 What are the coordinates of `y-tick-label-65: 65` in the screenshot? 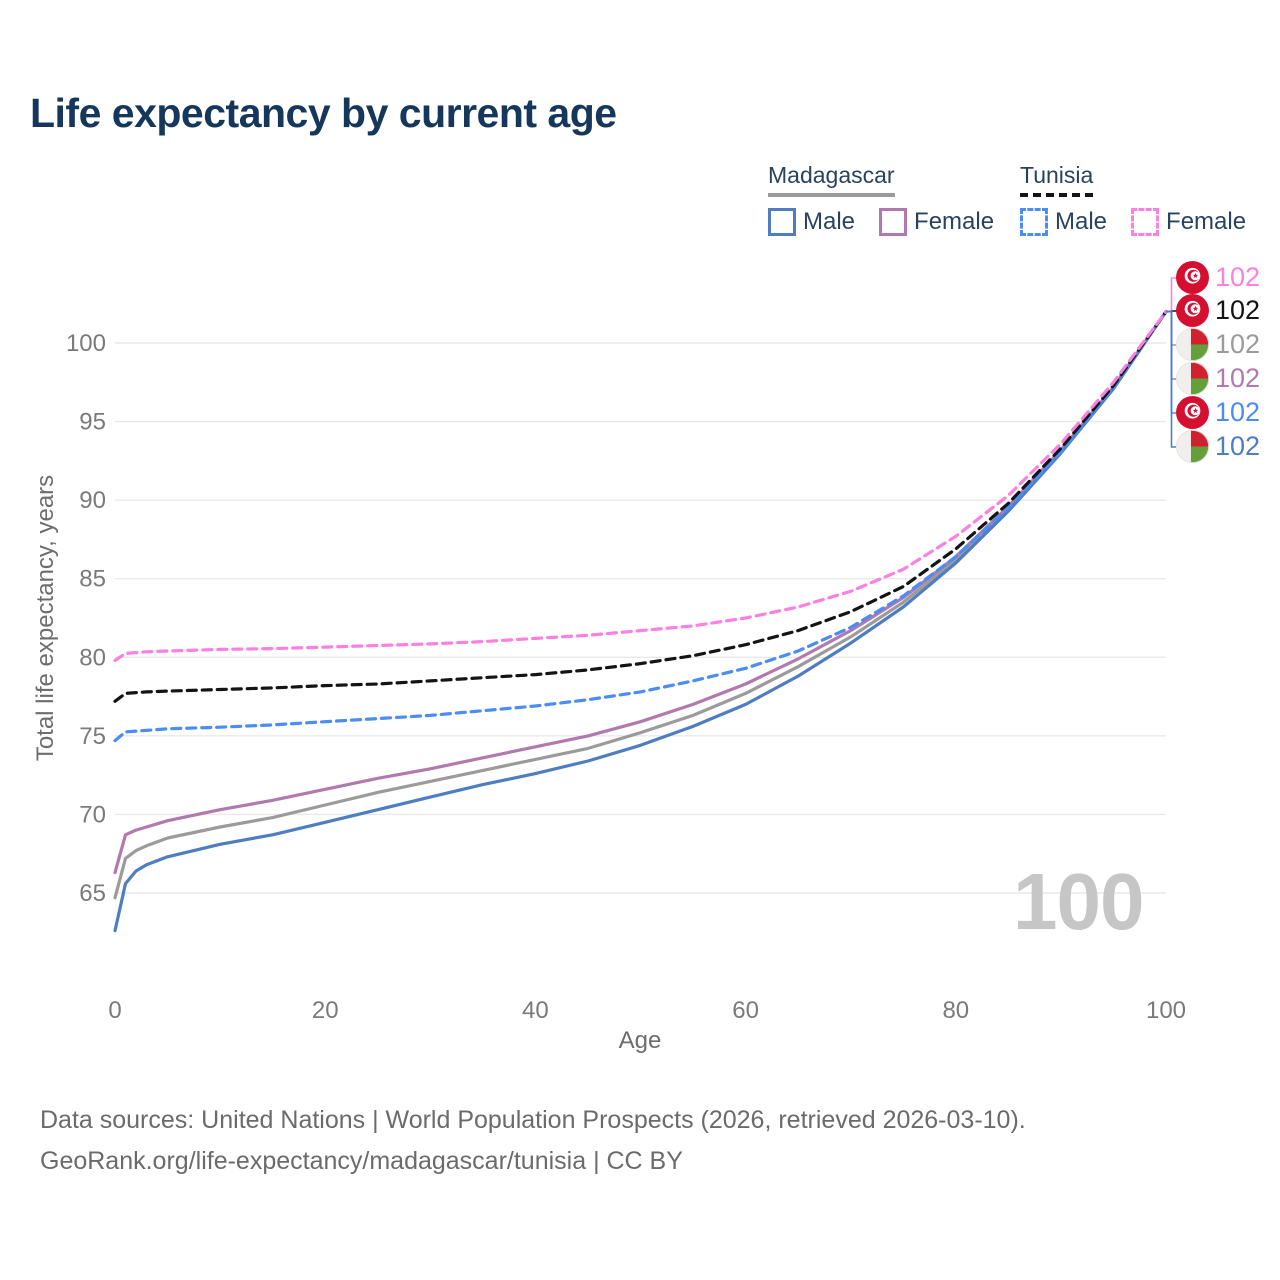 It's located at (92, 893).